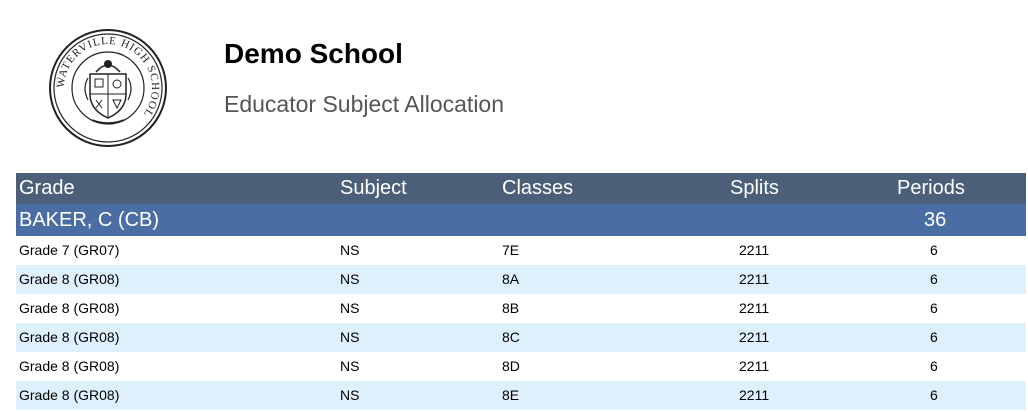 Image resolution: width=1028 pixels, height=412 pixels. Describe the element at coordinates (511, 395) in the screenshot. I see `cell-classes: 8E` at that location.